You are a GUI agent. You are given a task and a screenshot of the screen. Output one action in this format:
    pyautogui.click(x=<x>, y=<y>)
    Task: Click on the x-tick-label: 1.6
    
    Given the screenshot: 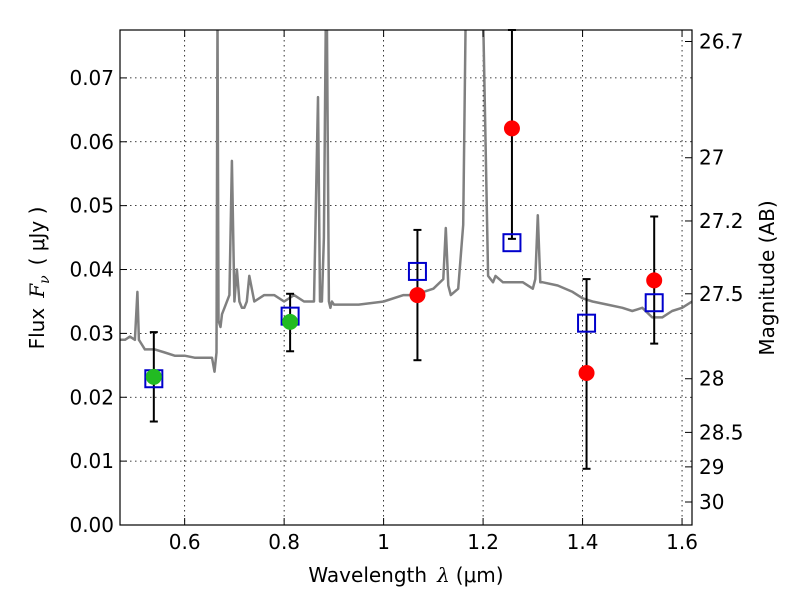 What is the action you would take?
    pyautogui.click(x=682, y=542)
    